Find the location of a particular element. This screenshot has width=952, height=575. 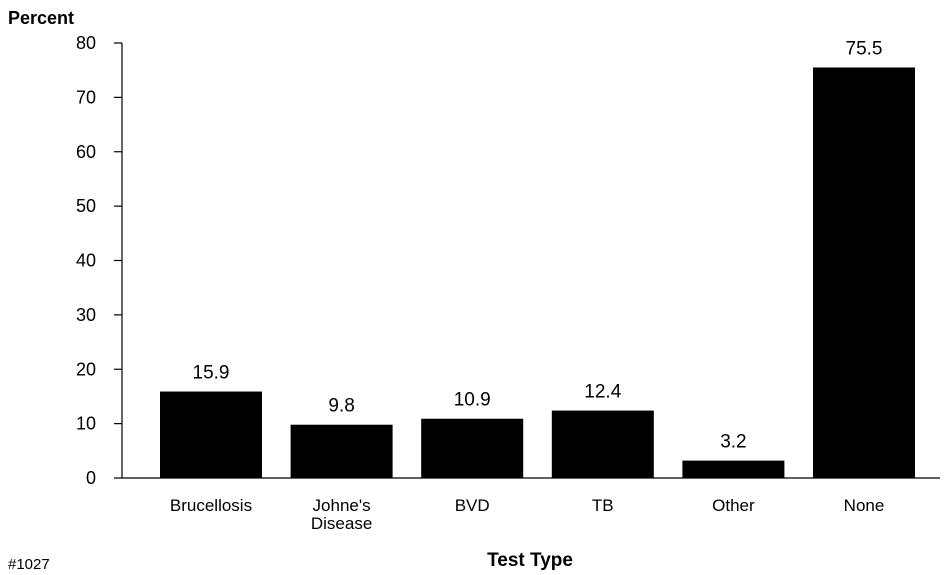

bar-value-label: 75.5 is located at coordinates (864, 48).